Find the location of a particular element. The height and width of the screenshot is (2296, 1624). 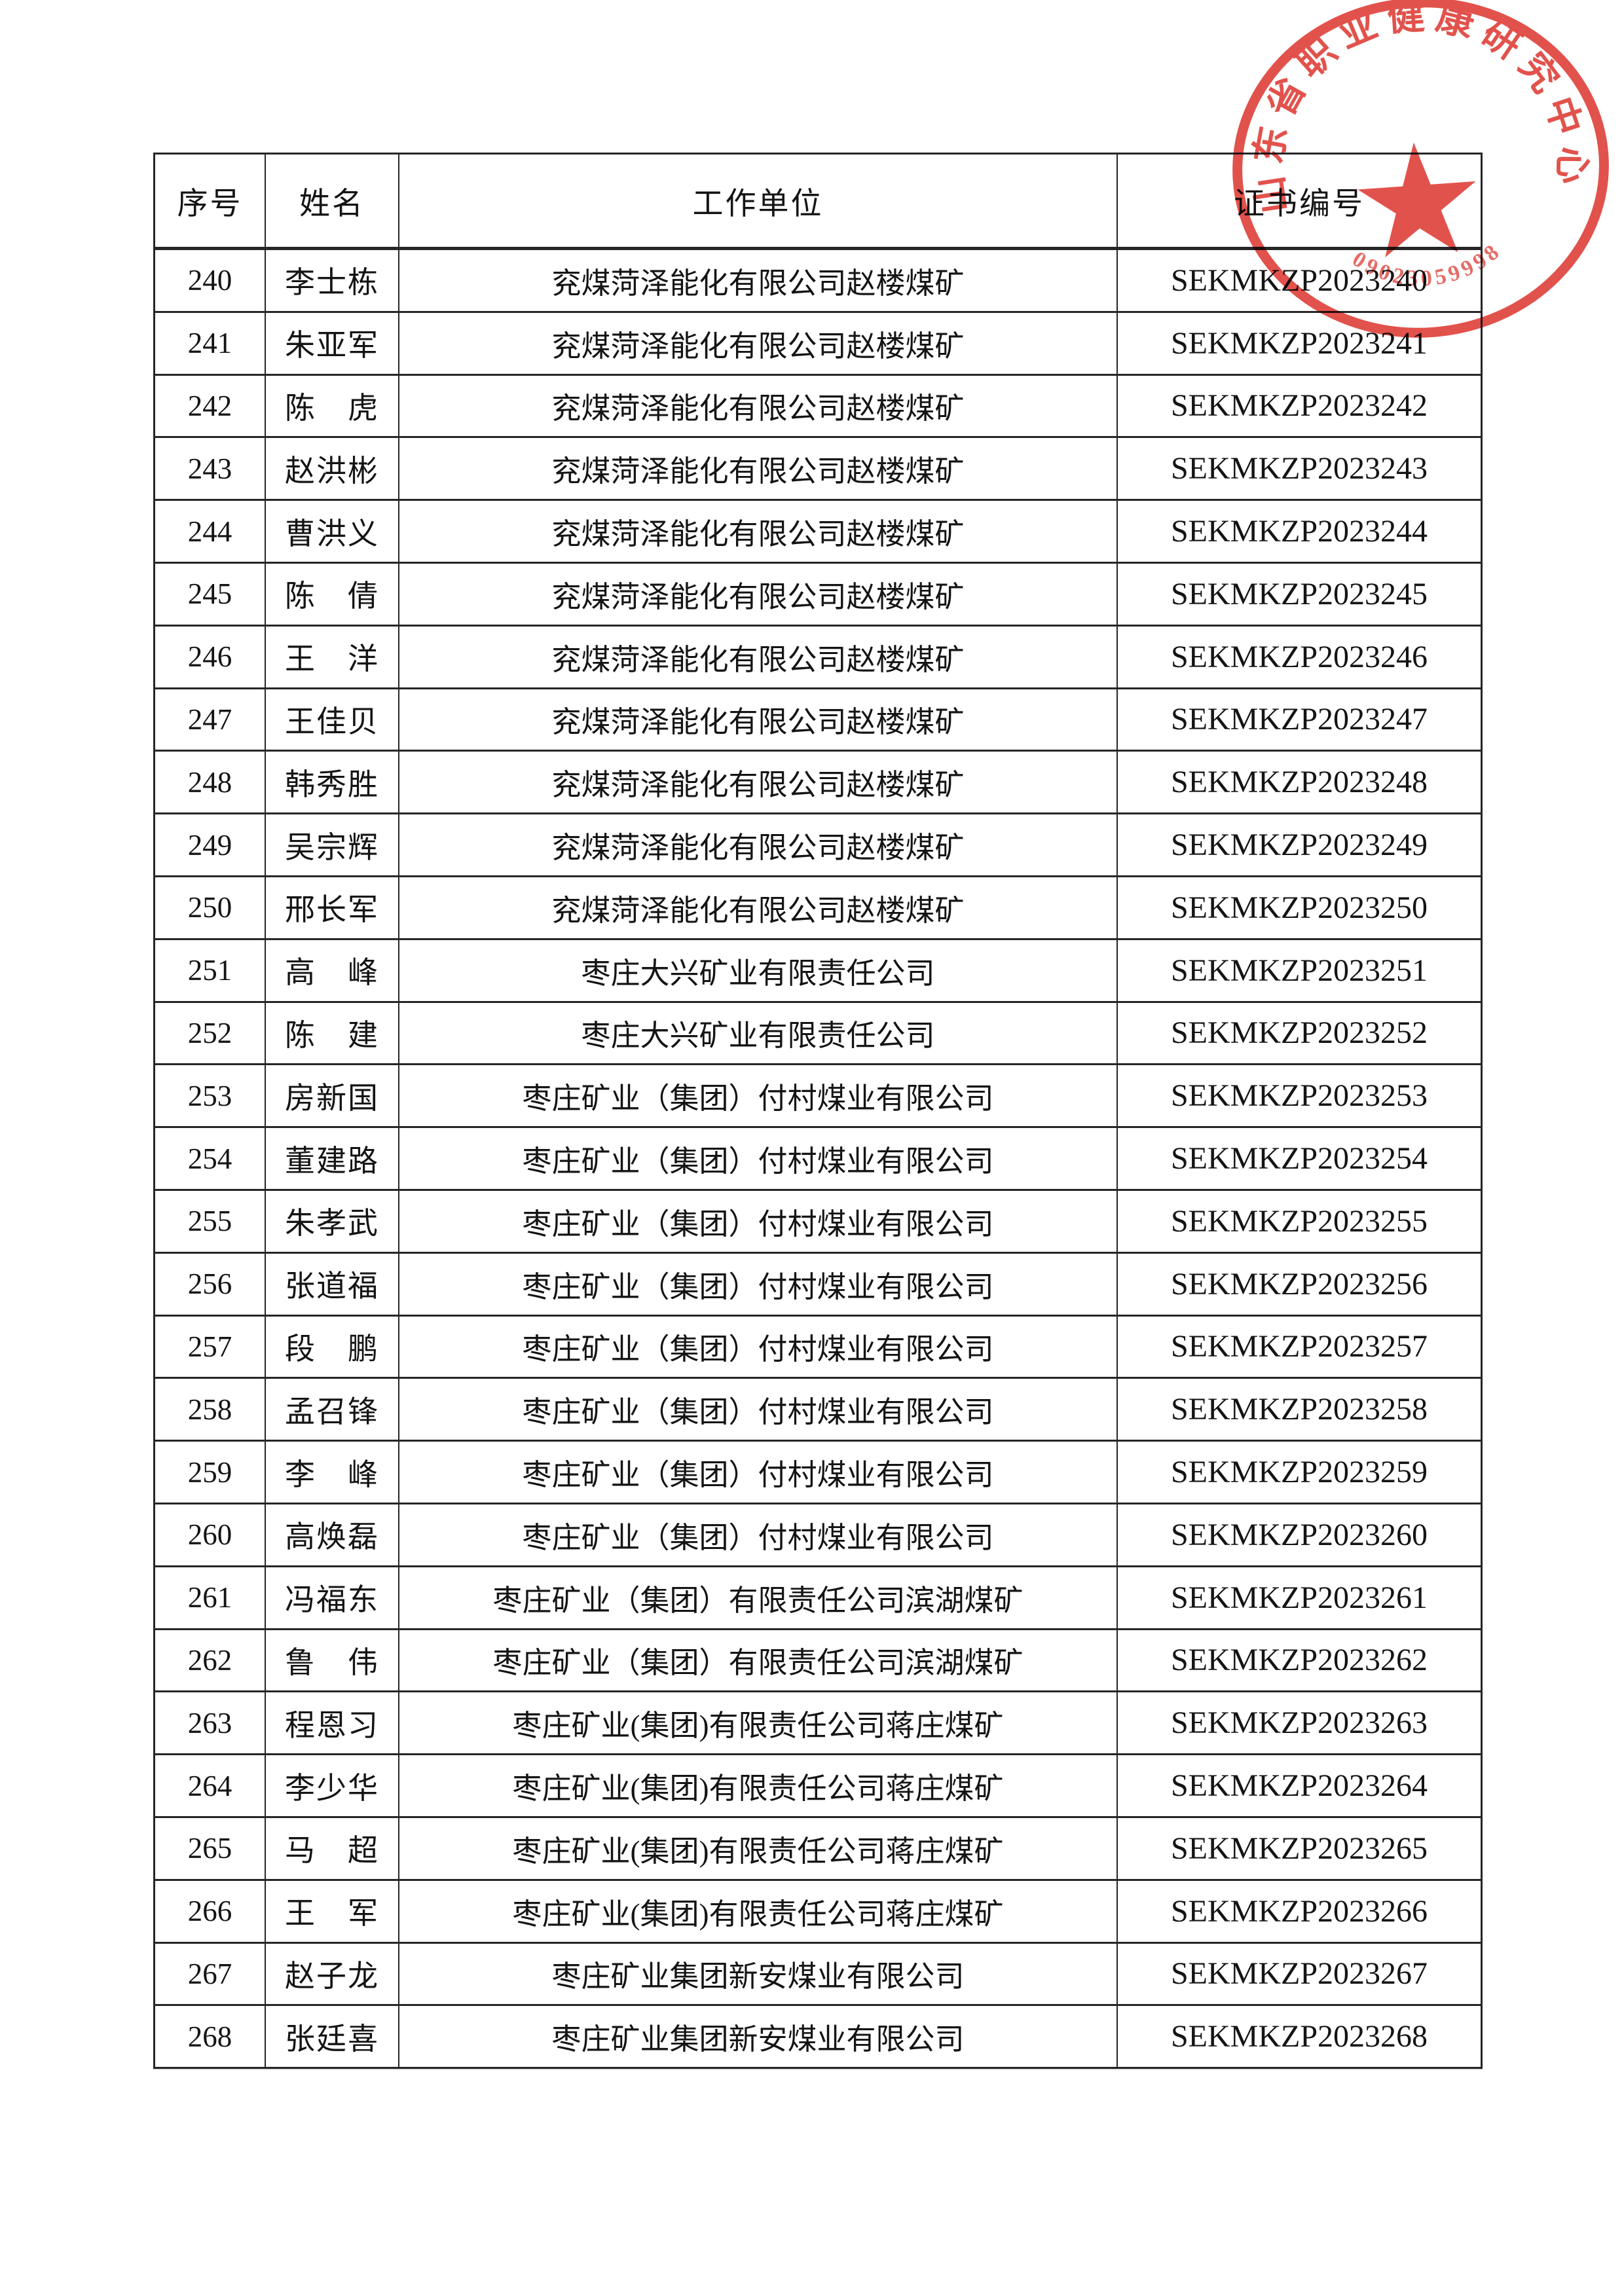

no-cell: 261 is located at coordinates (210, 1596).